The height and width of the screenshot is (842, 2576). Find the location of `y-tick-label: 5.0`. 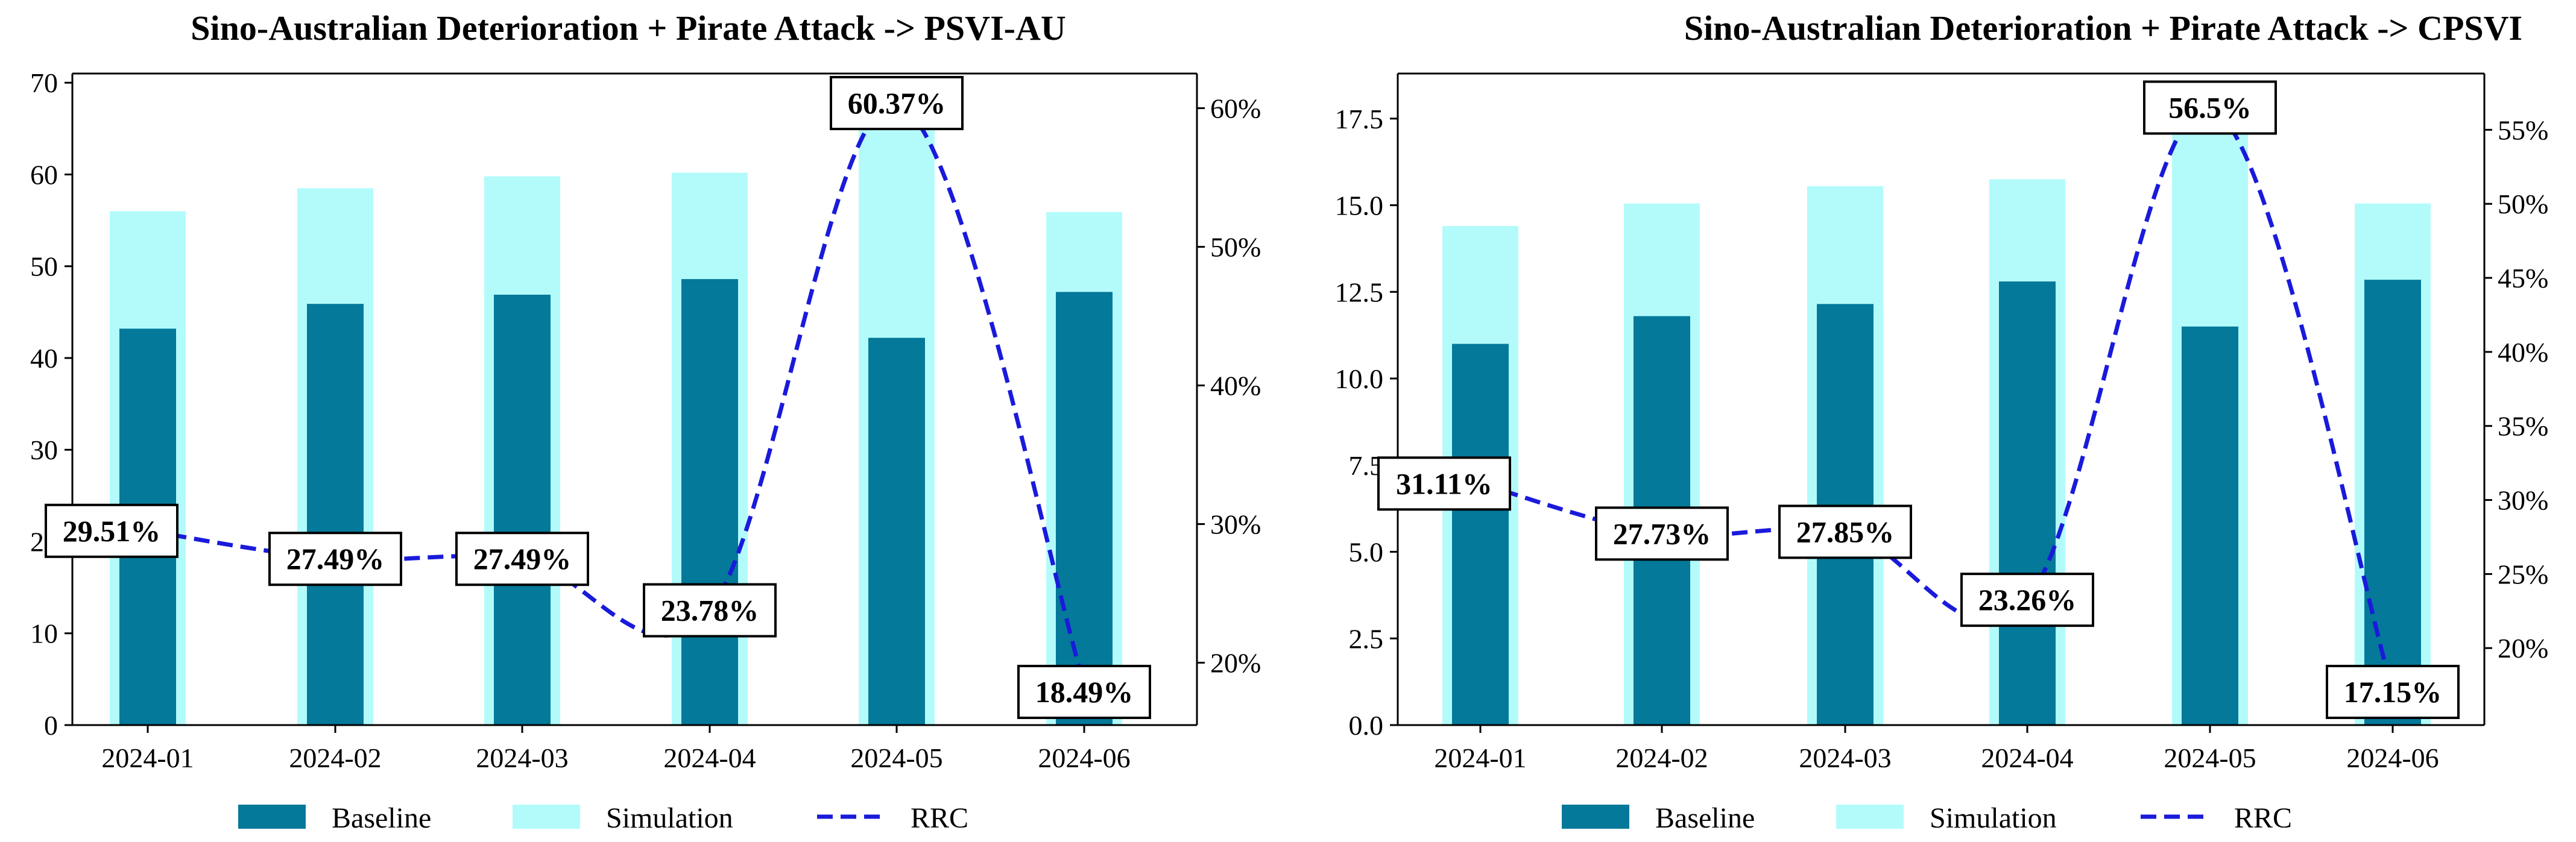

y-tick-label: 5.0 is located at coordinates (1366, 553).